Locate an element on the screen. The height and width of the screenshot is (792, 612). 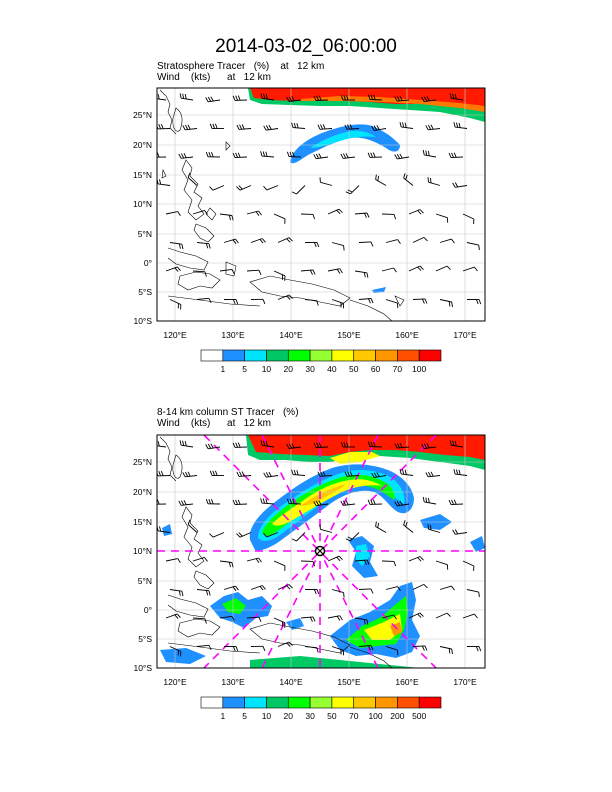
panel1-wind-barbs is located at coordinates (319, 201).